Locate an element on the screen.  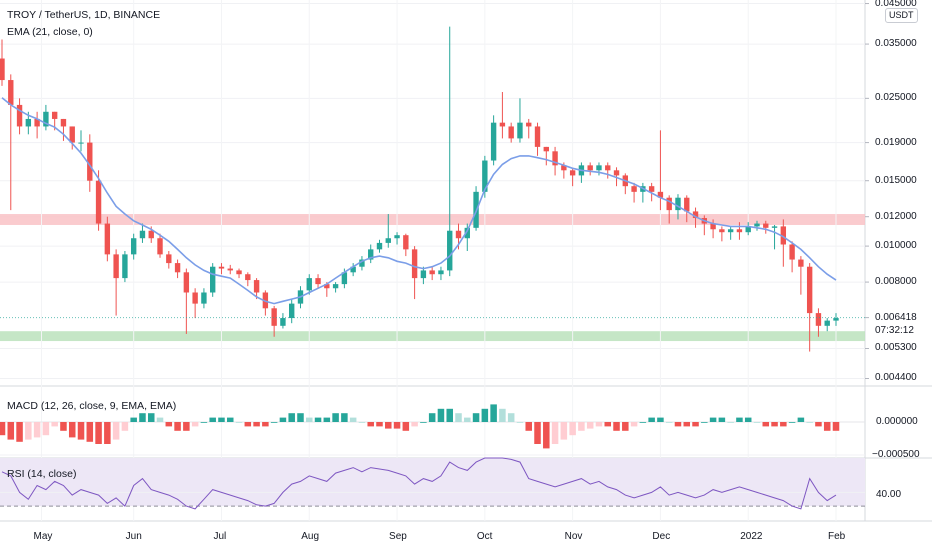
time-tick-label: Nov is located at coordinates (573, 536).